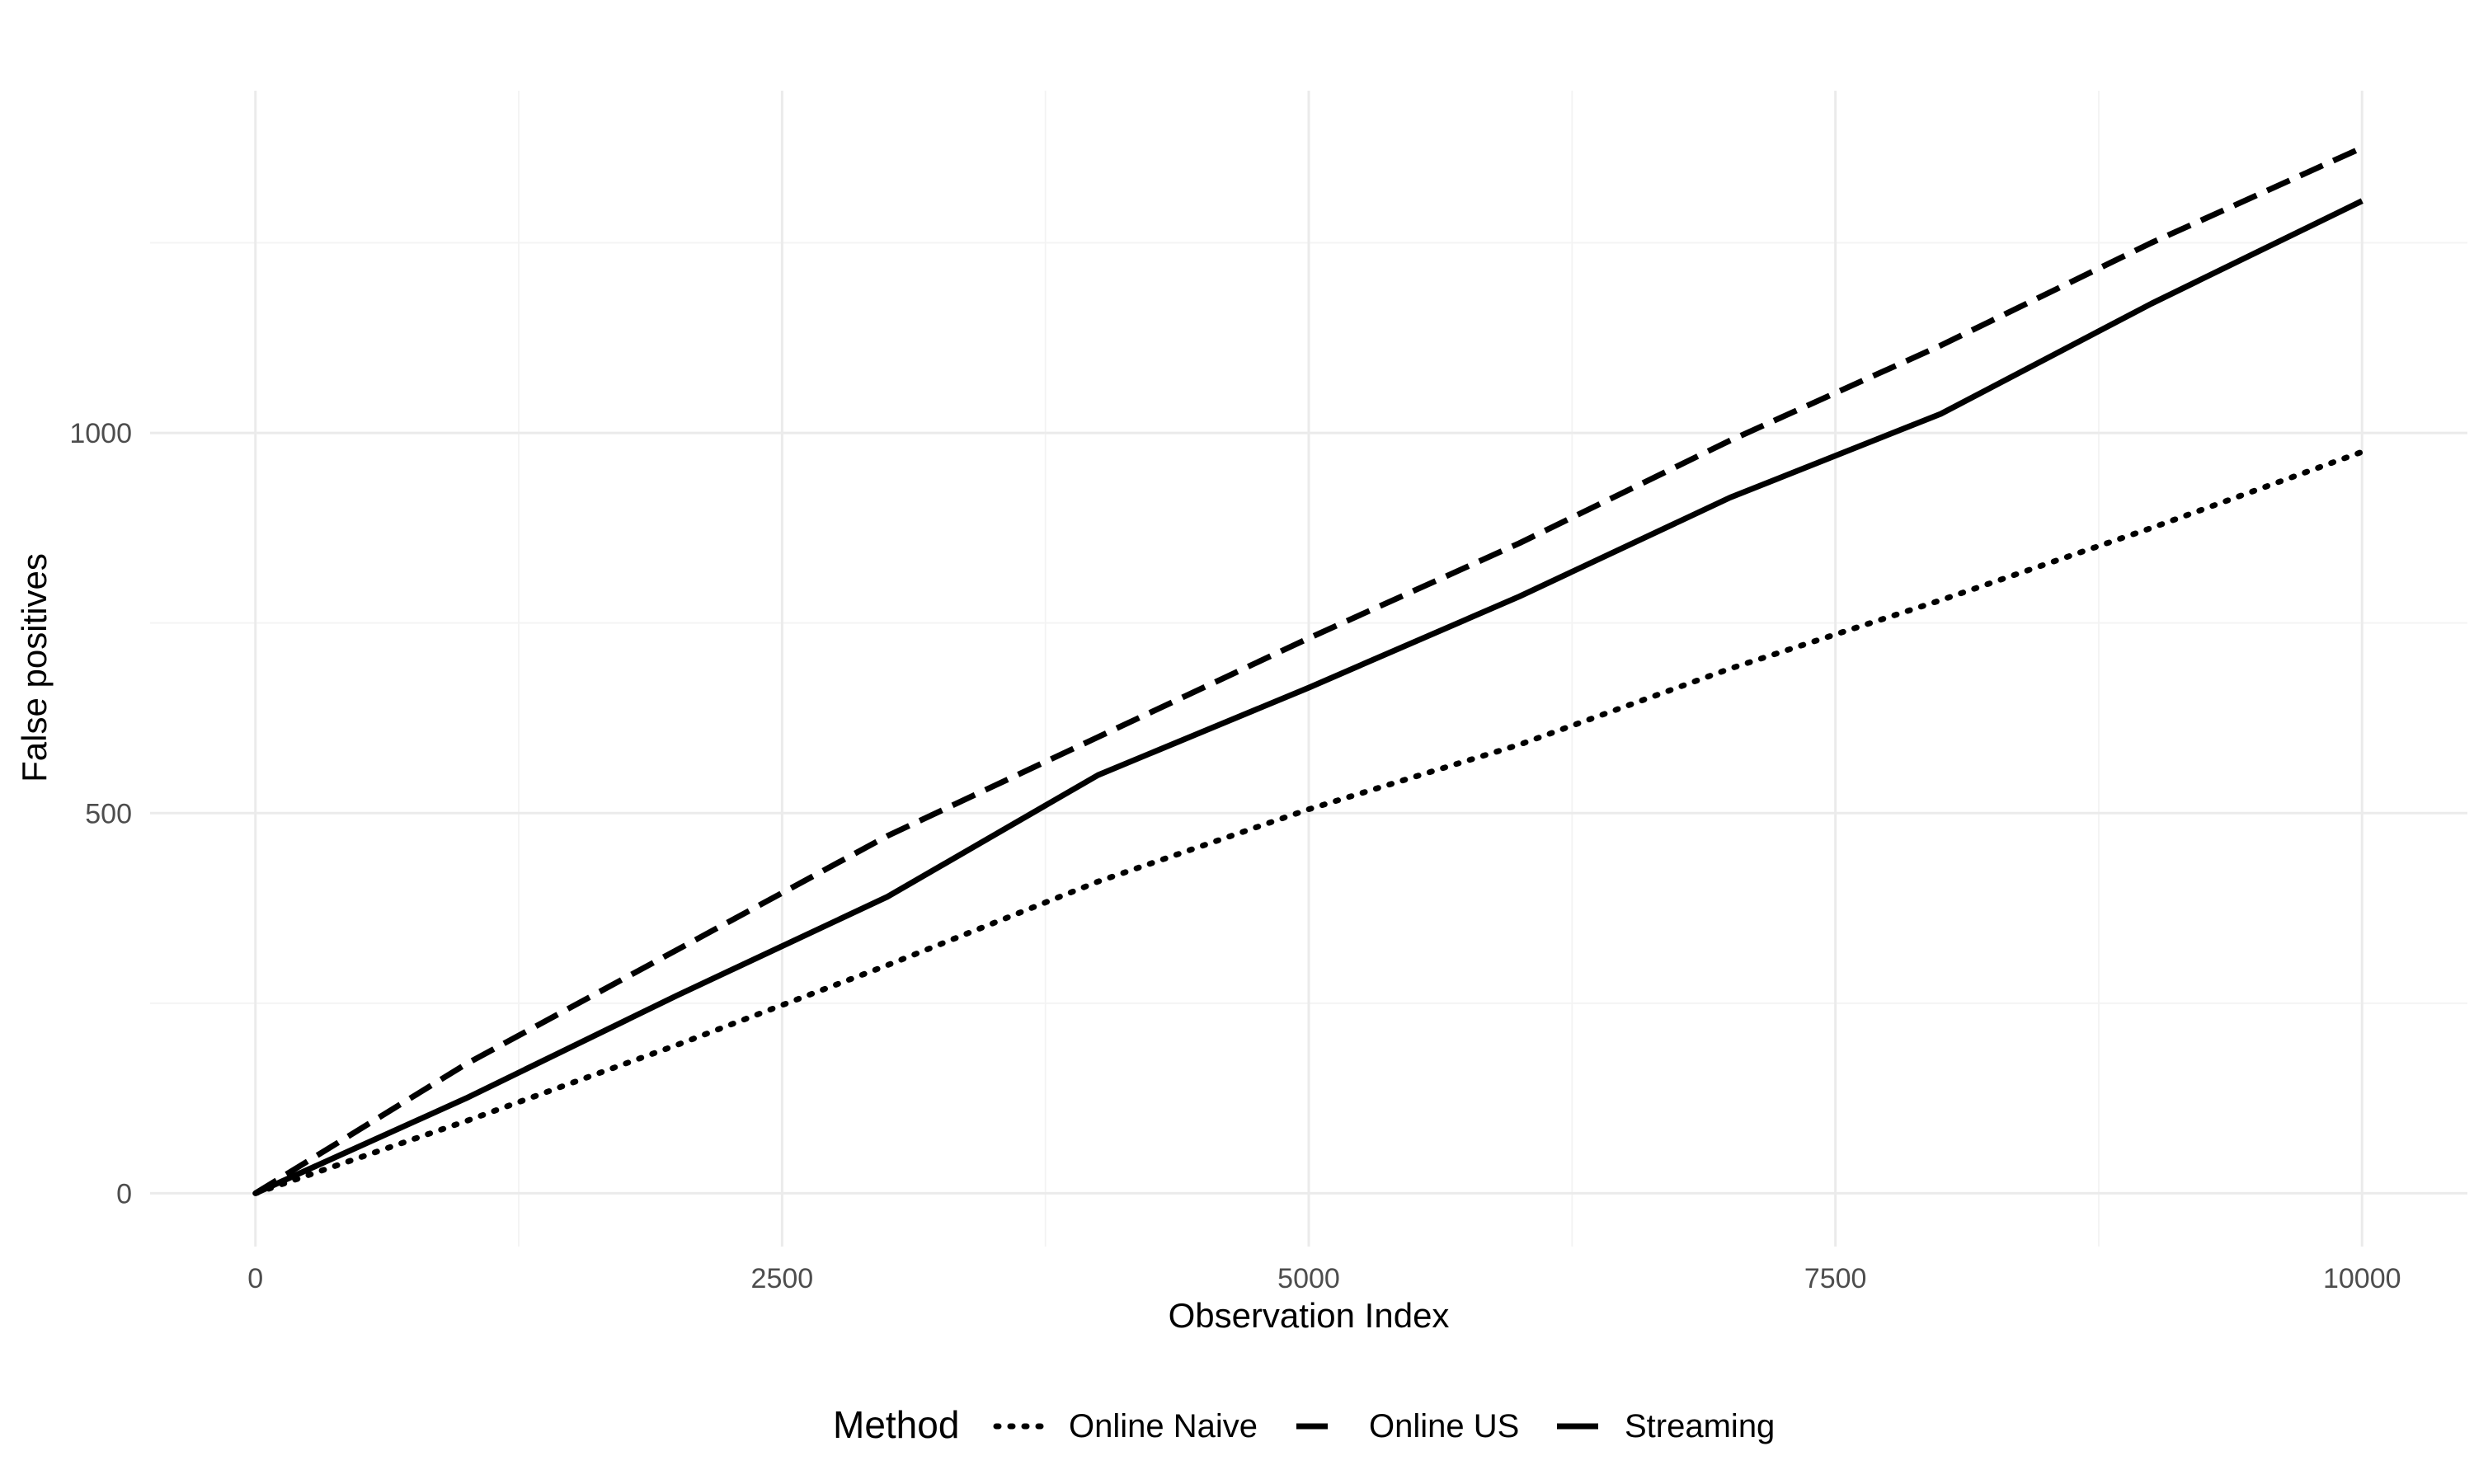 This screenshot has width=2474, height=1484. What do you see at coordinates (1444, 1426) in the screenshot?
I see `legend-label-online-us: Online US` at bounding box center [1444, 1426].